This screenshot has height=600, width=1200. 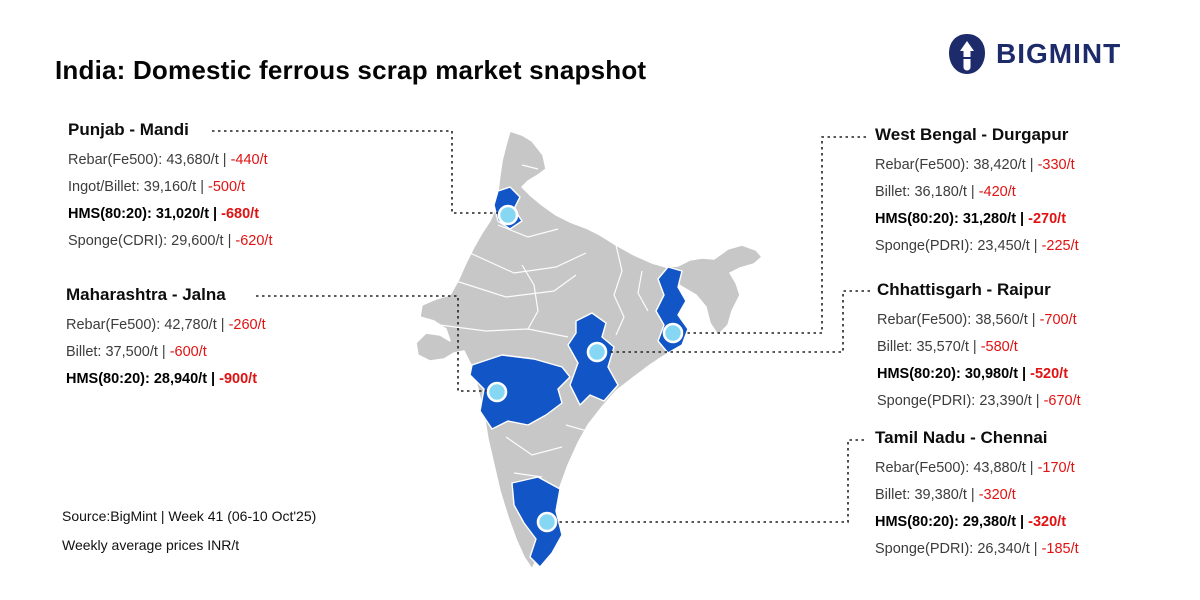 What do you see at coordinates (146, 294) in the screenshot?
I see `region-title: Maharashtra - Jalna` at bounding box center [146, 294].